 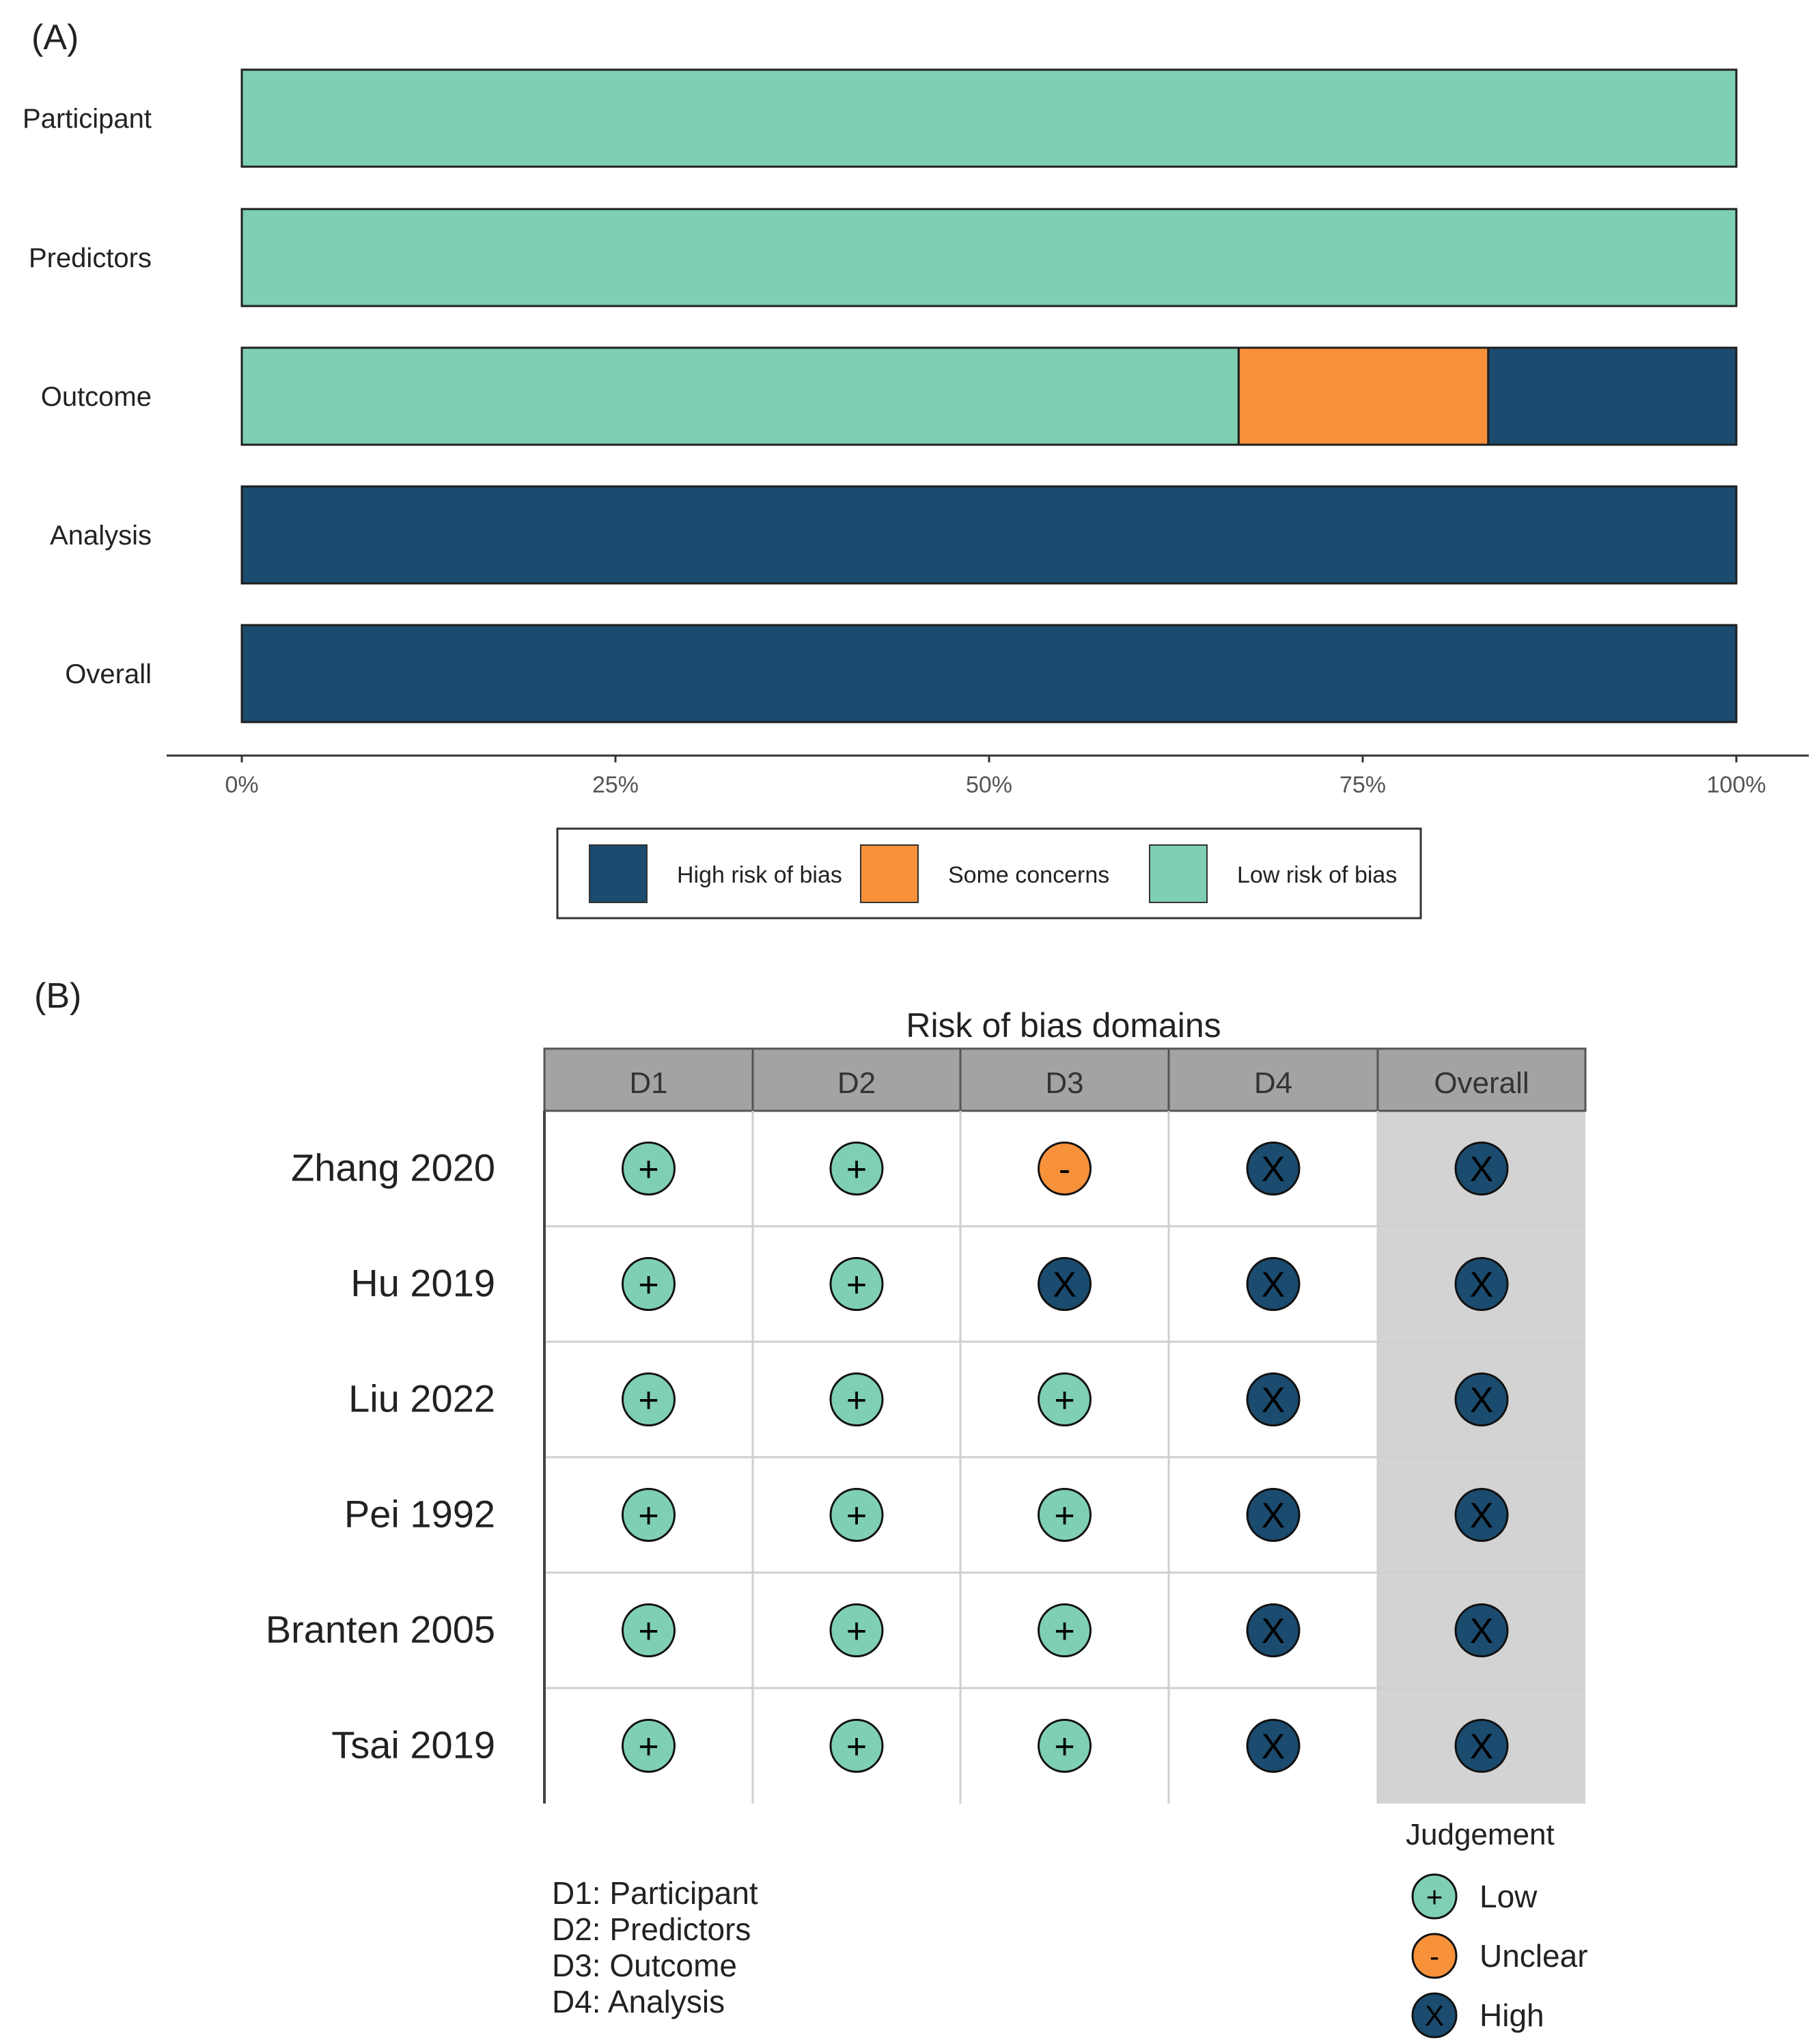 I want to click on legend-label: Low risk of bias, so click(x=1317, y=875).